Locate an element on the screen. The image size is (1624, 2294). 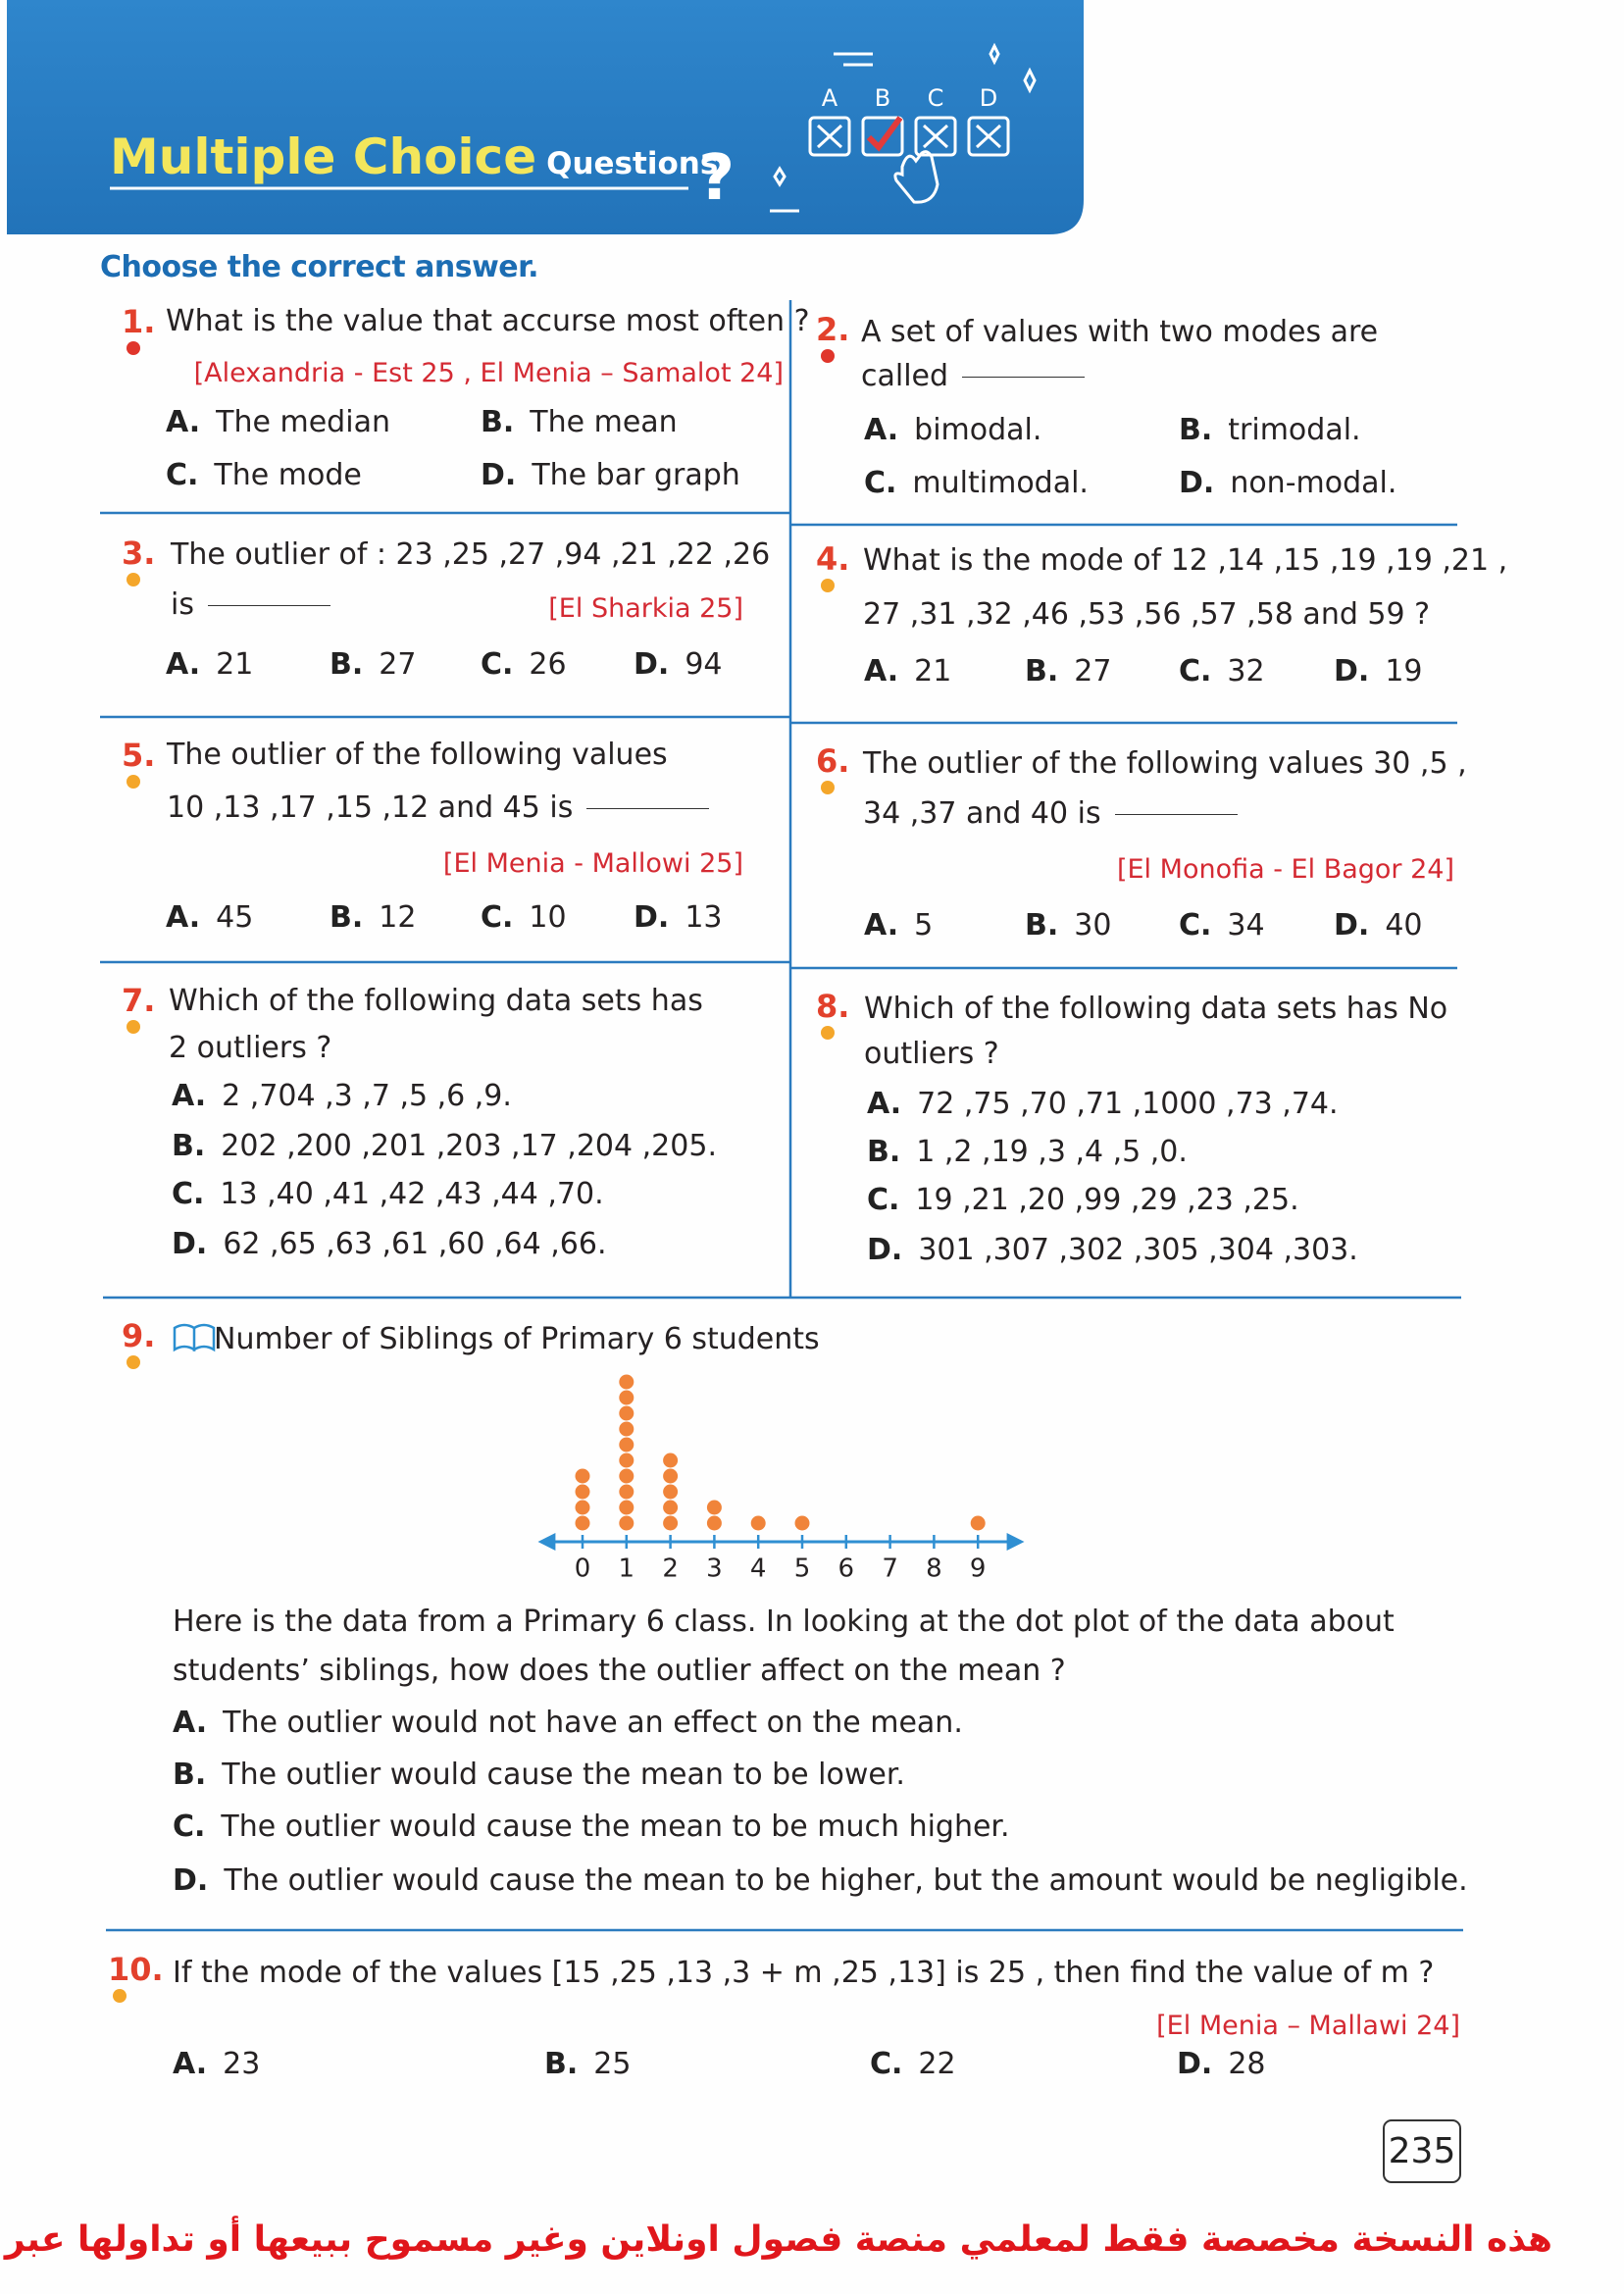
option: A. 72 ,75 ,70 ,71 ,1000 ,73 ,74. is located at coordinates (1103, 1104).